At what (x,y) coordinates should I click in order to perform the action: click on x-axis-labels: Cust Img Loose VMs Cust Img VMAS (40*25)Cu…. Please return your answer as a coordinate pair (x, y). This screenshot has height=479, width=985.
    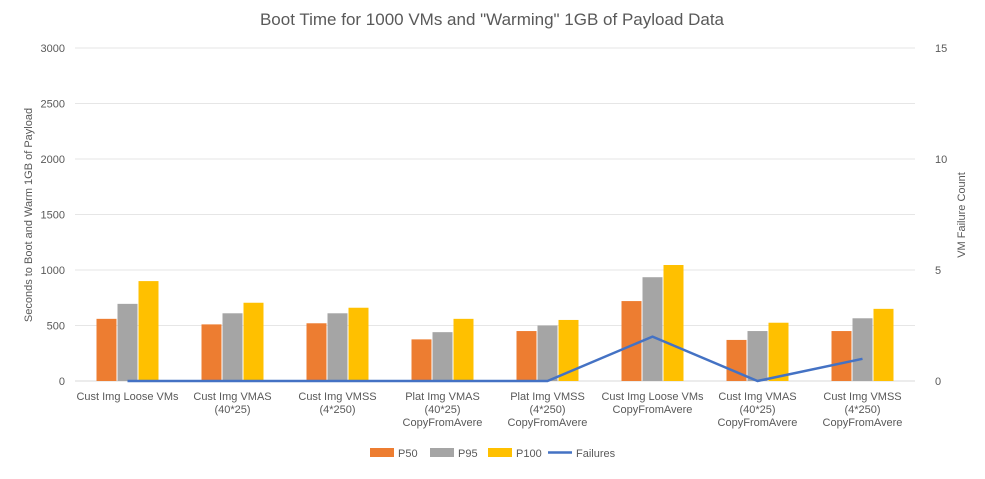
    Looking at the image, I should click on (489, 410).